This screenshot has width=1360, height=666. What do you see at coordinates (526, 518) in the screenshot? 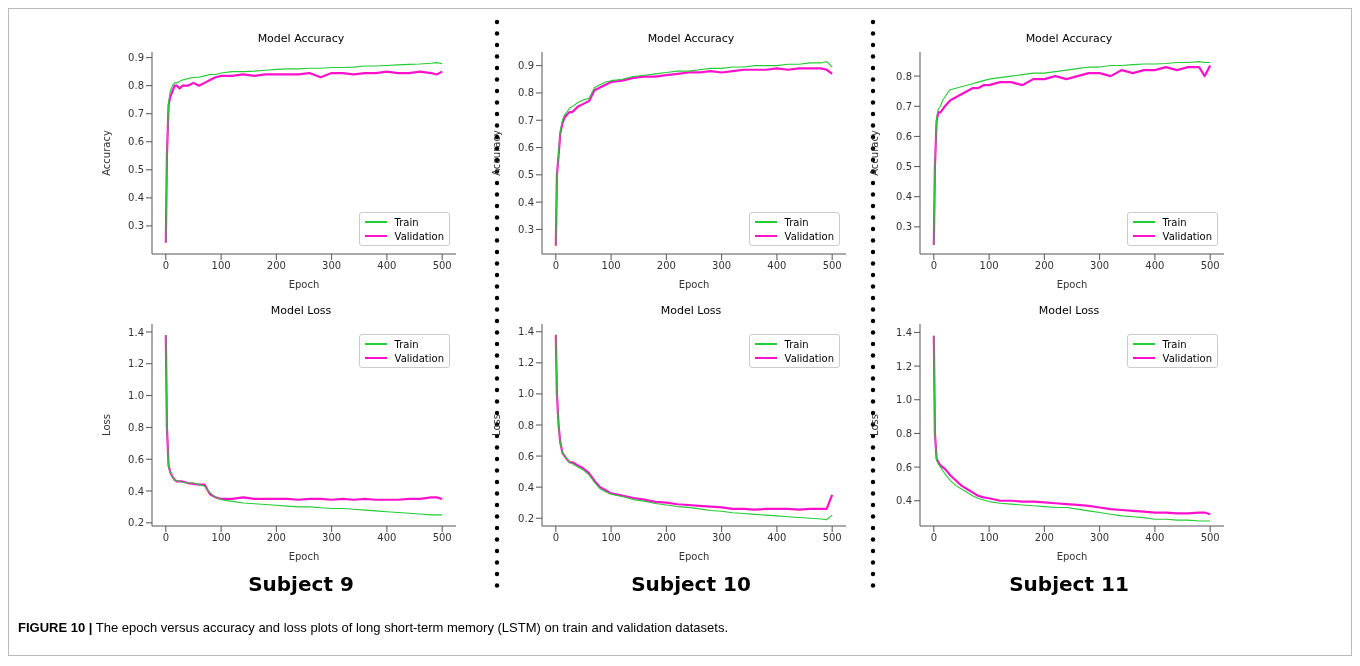
I see `y-tick-label: 0.2` at bounding box center [526, 518].